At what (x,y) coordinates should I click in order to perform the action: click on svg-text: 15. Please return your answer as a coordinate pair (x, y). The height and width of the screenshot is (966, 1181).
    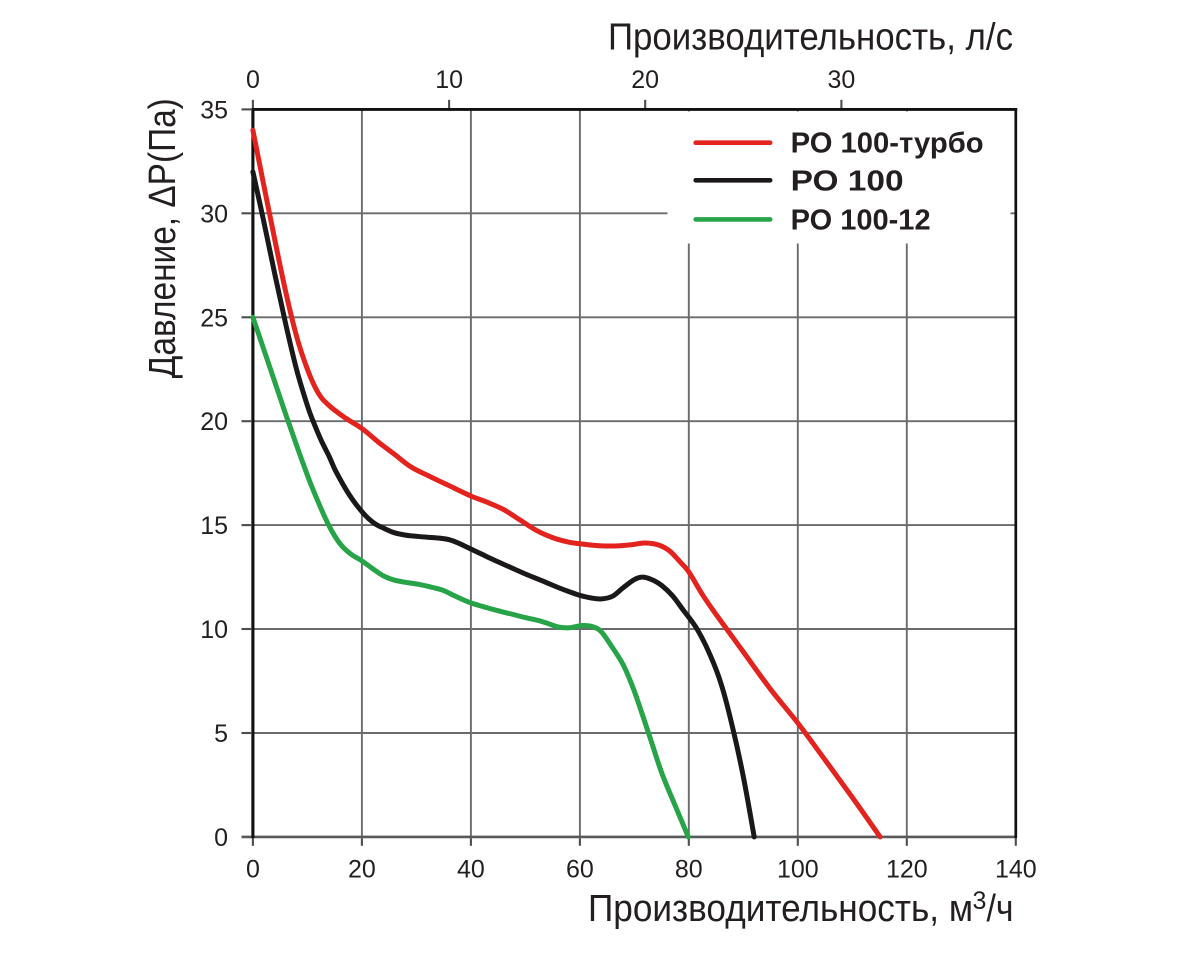
    Looking at the image, I should click on (214, 526).